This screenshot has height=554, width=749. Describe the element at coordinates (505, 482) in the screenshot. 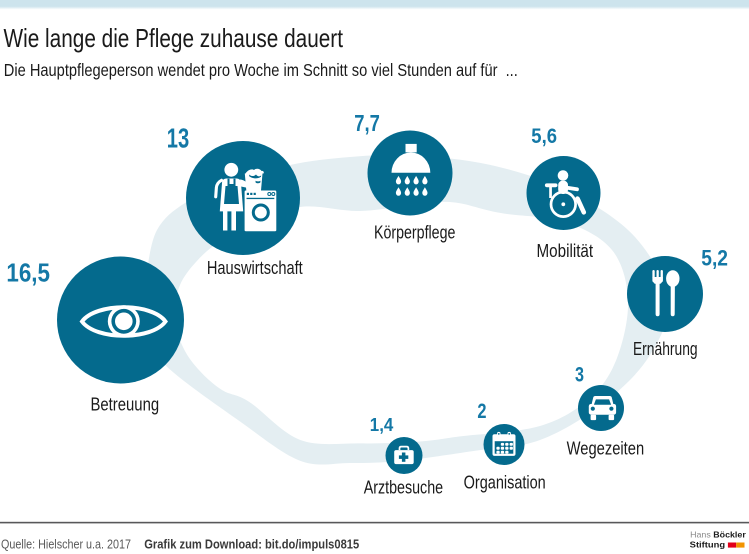

I see `svg-text: Organisation` at that location.